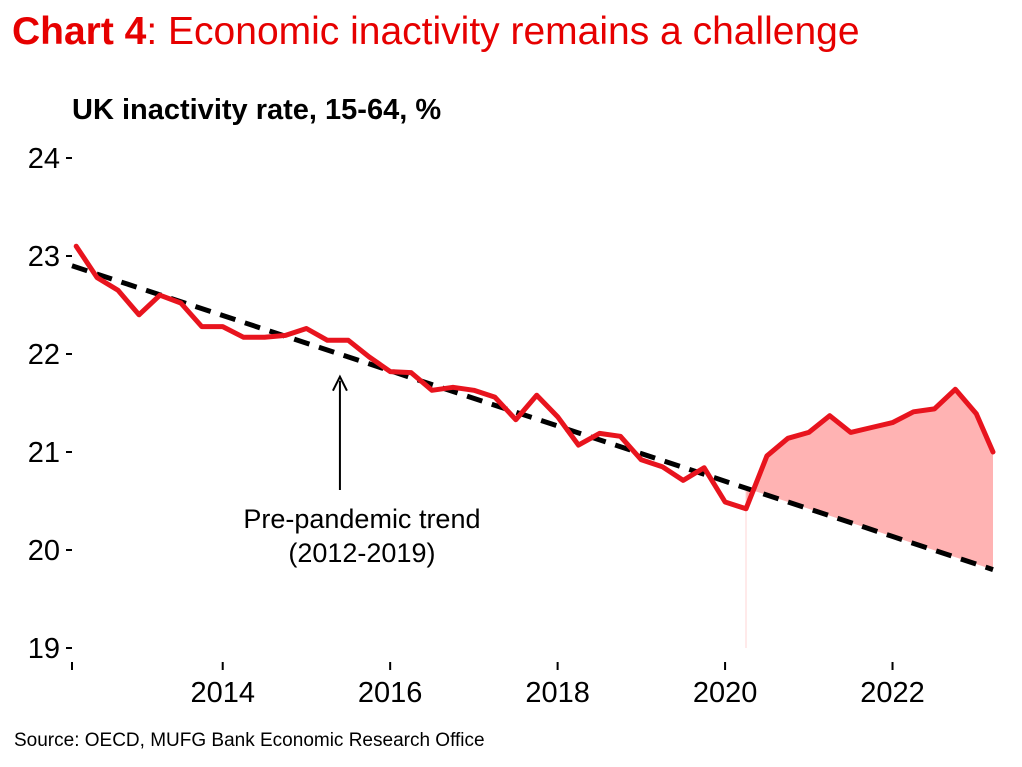  What do you see at coordinates (44, 355) in the screenshot?
I see `y-tick-label: 22` at bounding box center [44, 355].